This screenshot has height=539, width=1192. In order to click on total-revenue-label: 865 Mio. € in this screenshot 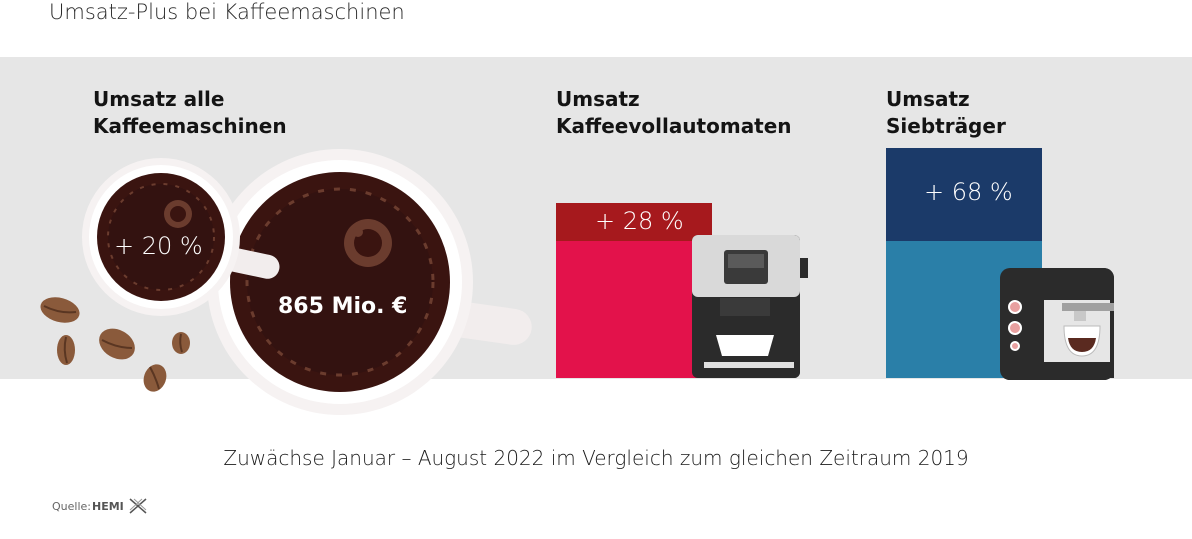, I will do `click(343, 306)`.